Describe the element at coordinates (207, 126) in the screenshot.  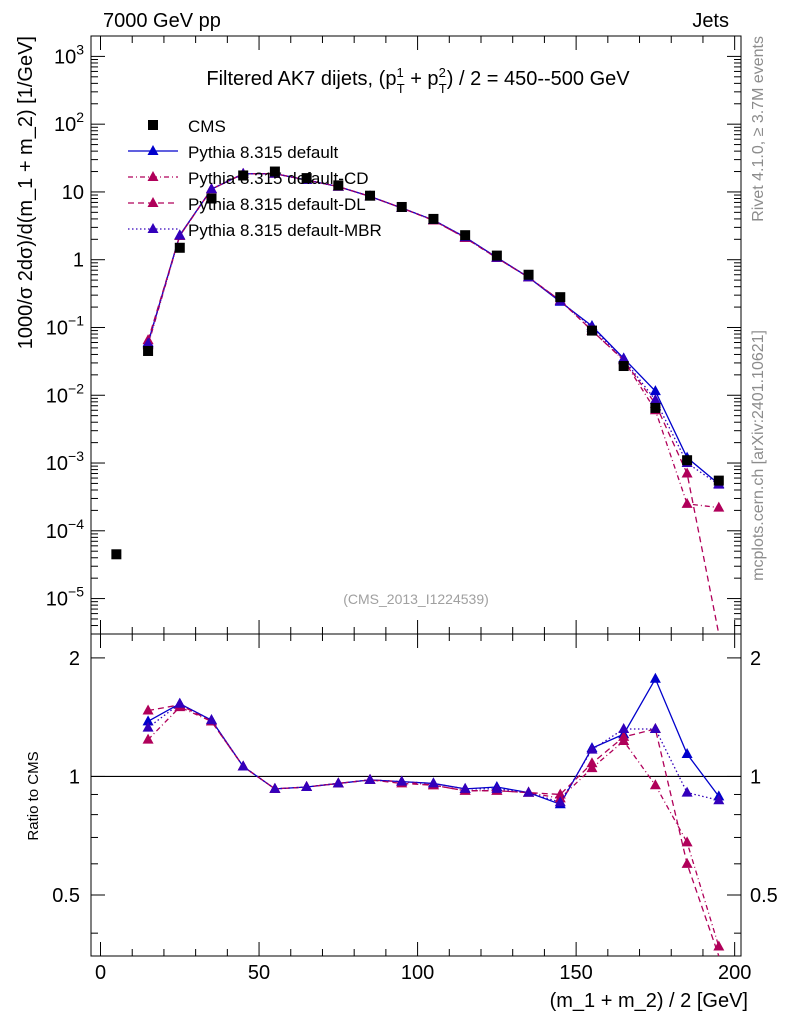
I see `legend-label-cms: CMS` at that location.